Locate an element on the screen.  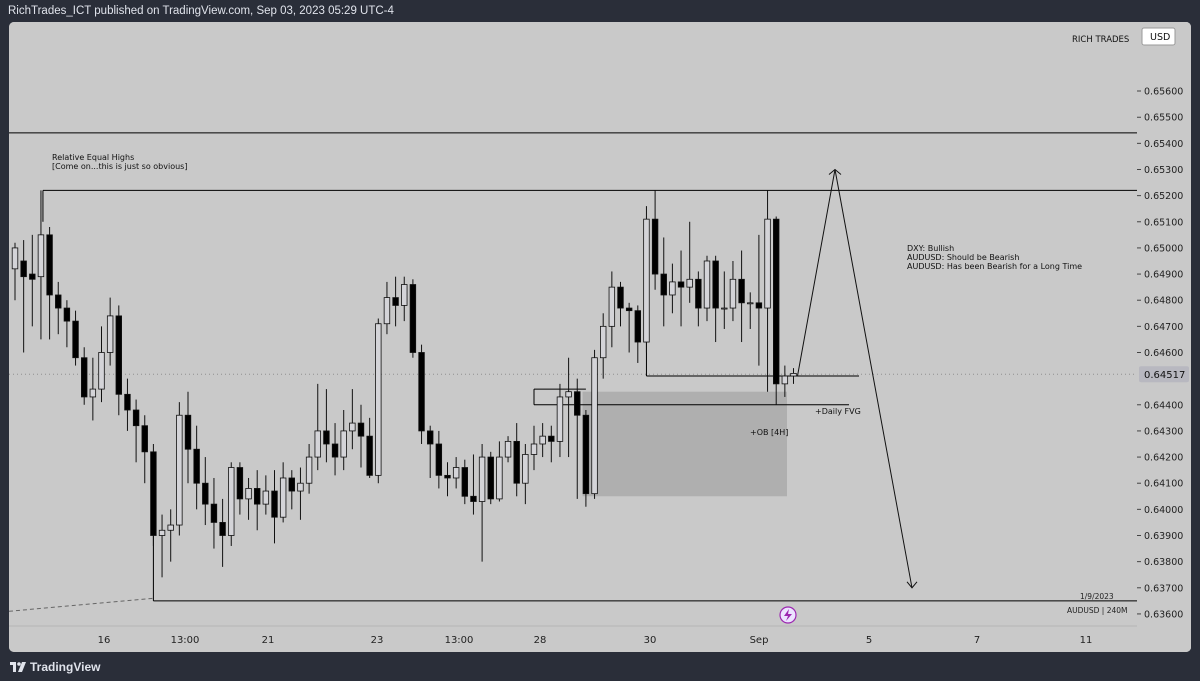
projection-arrow-down is located at coordinates (912, 585).